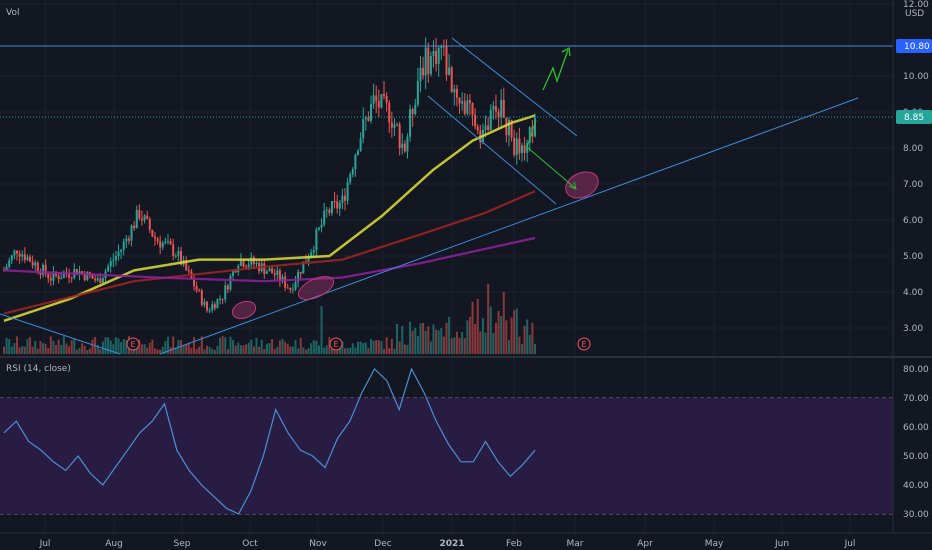  What do you see at coordinates (916, 399) in the screenshot?
I see `rsi-axis-tick: 70.00` at bounding box center [916, 399].